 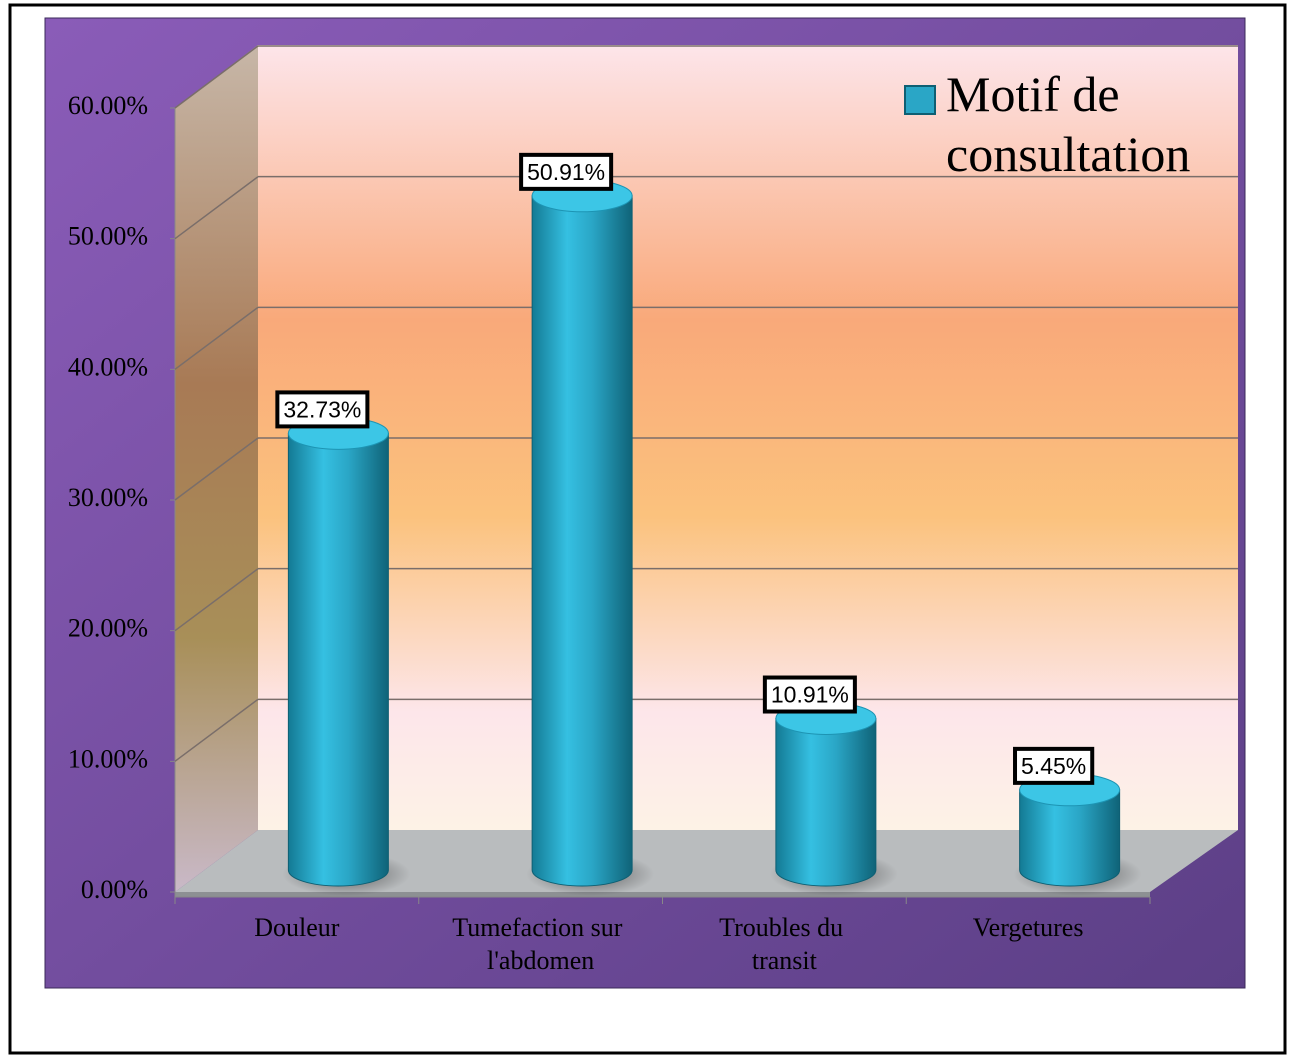 What do you see at coordinates (108, 105) in the screenshot?
I see `y-tick-label: 60.00%` at bounding box center [108, 105].